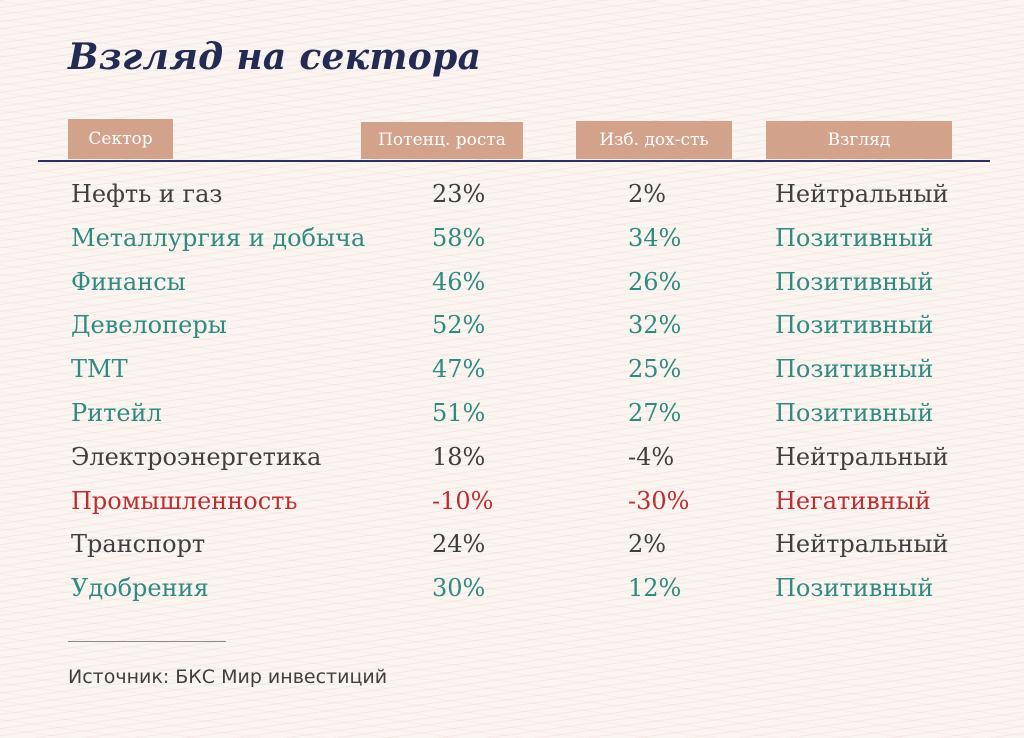 Image resolution: width=1024 pixels, height=738 pixels. What do you see at coordinates (138, 544) in the screenshot?
I see `sector-name: Транспорт` at bounding box center [138, 544].